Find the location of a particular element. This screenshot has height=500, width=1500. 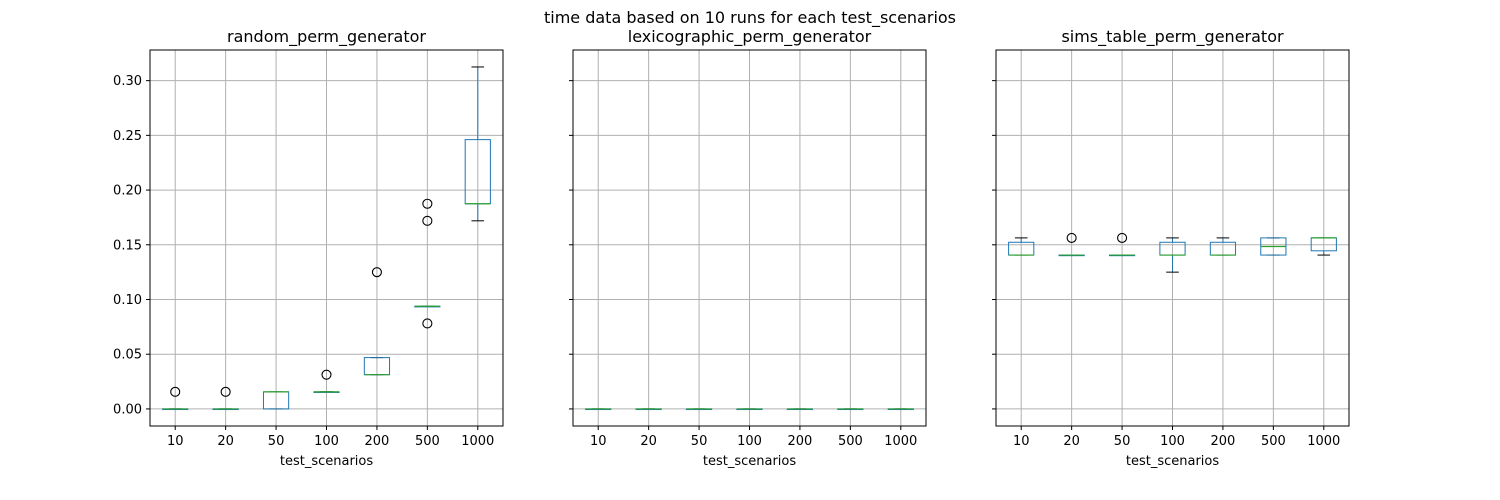

y-tick-label: 0.15 is located at coordinates (127, 245).